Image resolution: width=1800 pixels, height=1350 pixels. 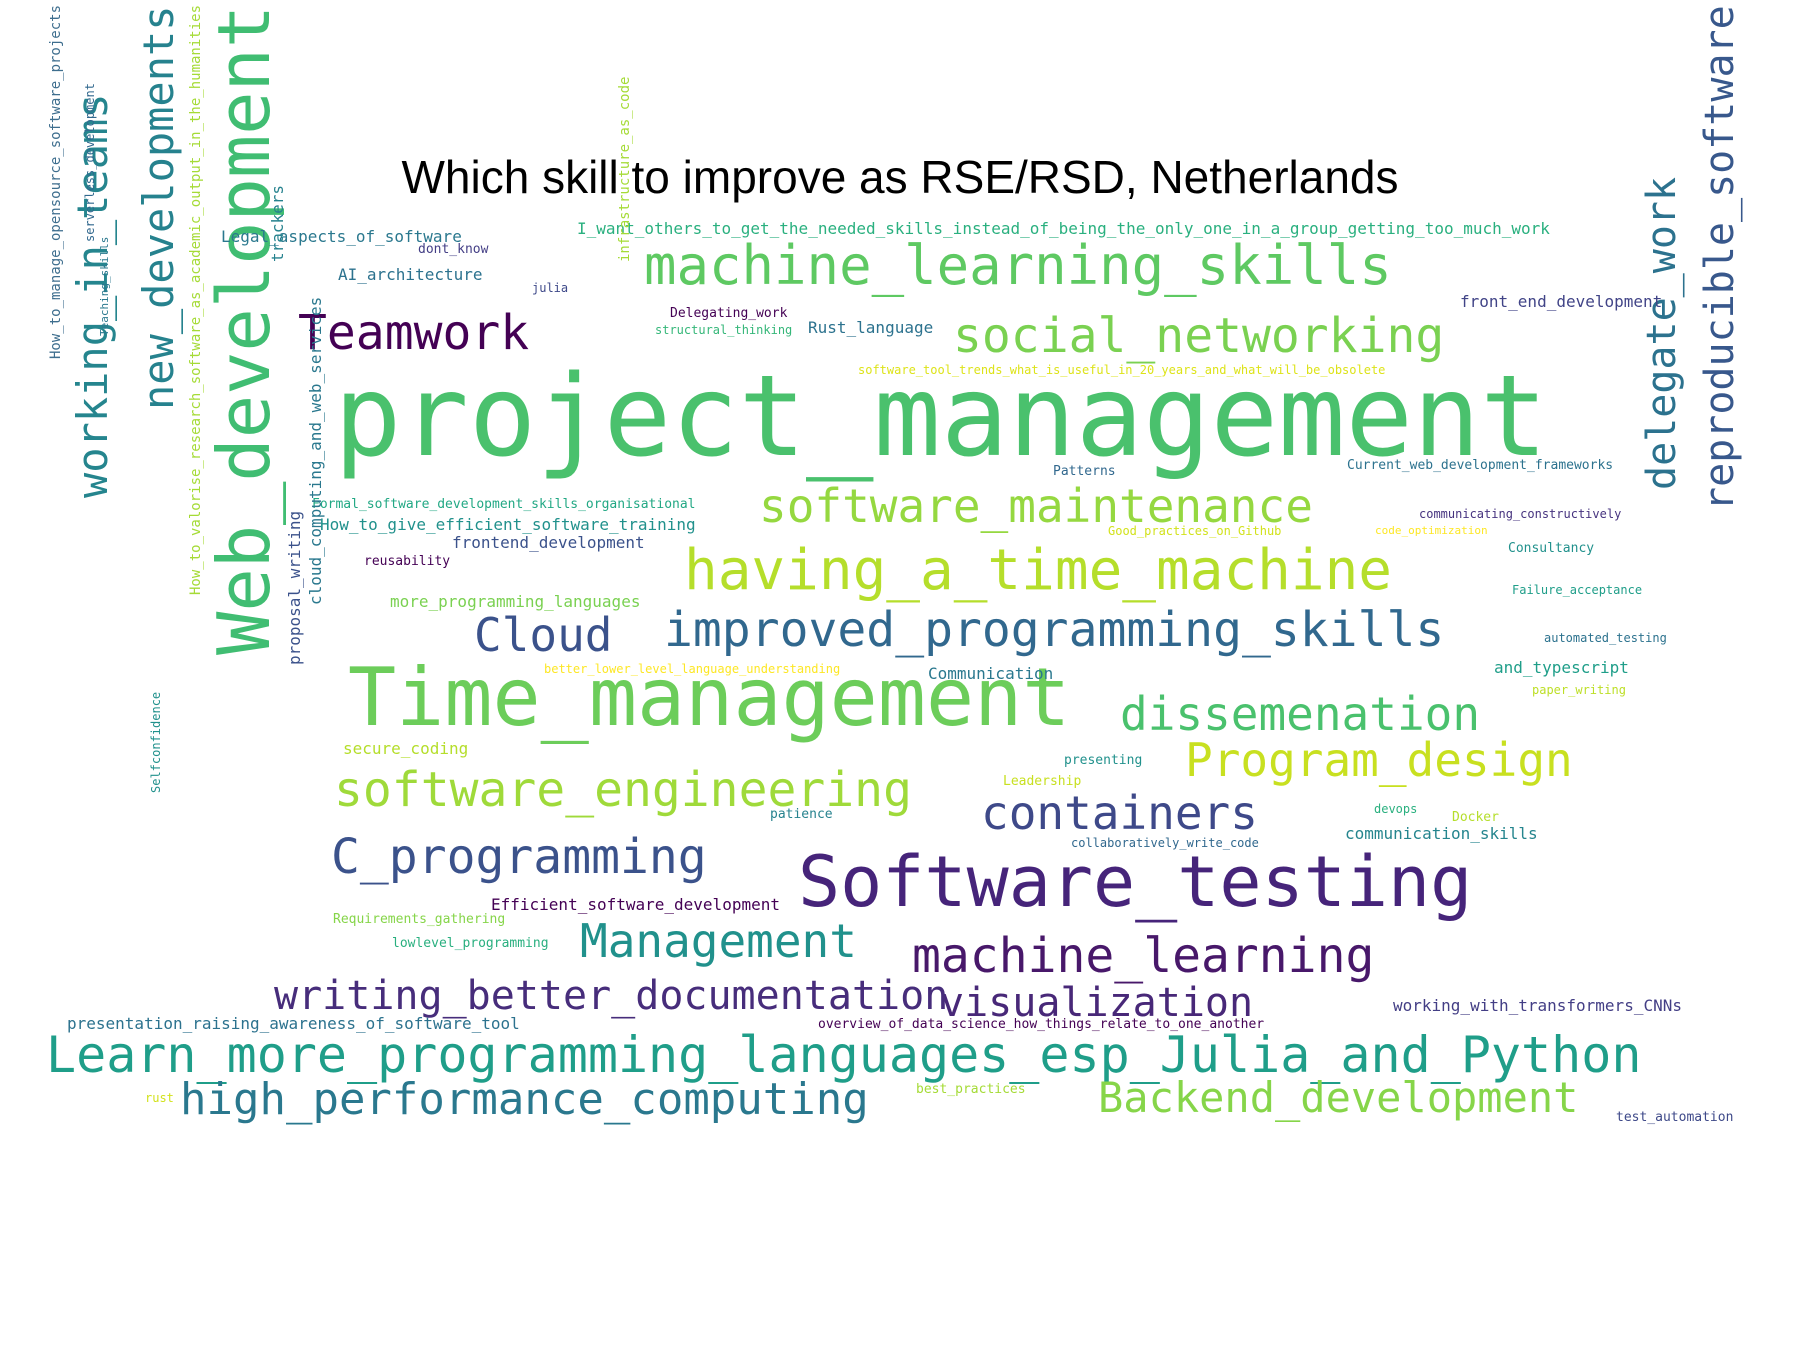 What do you see at coordinates (1103, 760) in the screenshot?
I see `cloud-word: presenting` at bounding box center [1103, 760].